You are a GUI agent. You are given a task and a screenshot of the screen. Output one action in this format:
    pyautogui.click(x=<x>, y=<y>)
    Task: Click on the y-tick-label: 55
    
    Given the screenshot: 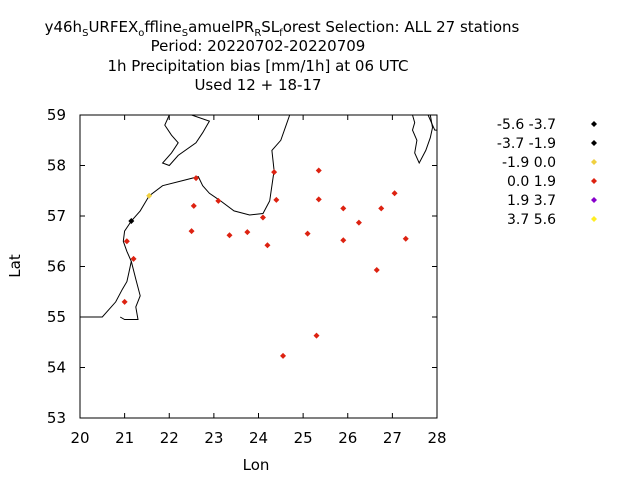 What is the action you would take?
    pyautogui.click(x=56, y=317)
    